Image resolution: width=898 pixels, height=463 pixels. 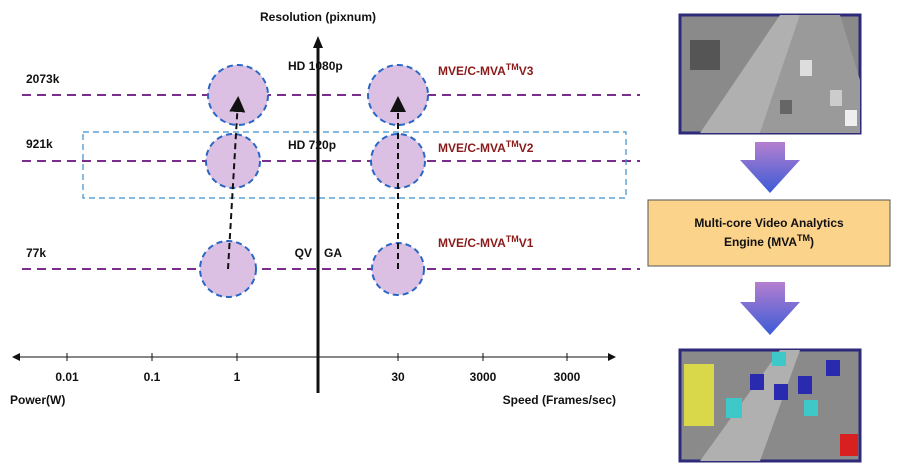 What do you see at coordinates (333, 253) in the screenshot?
I see `format-label: GA` at bounding box center [333, 253].